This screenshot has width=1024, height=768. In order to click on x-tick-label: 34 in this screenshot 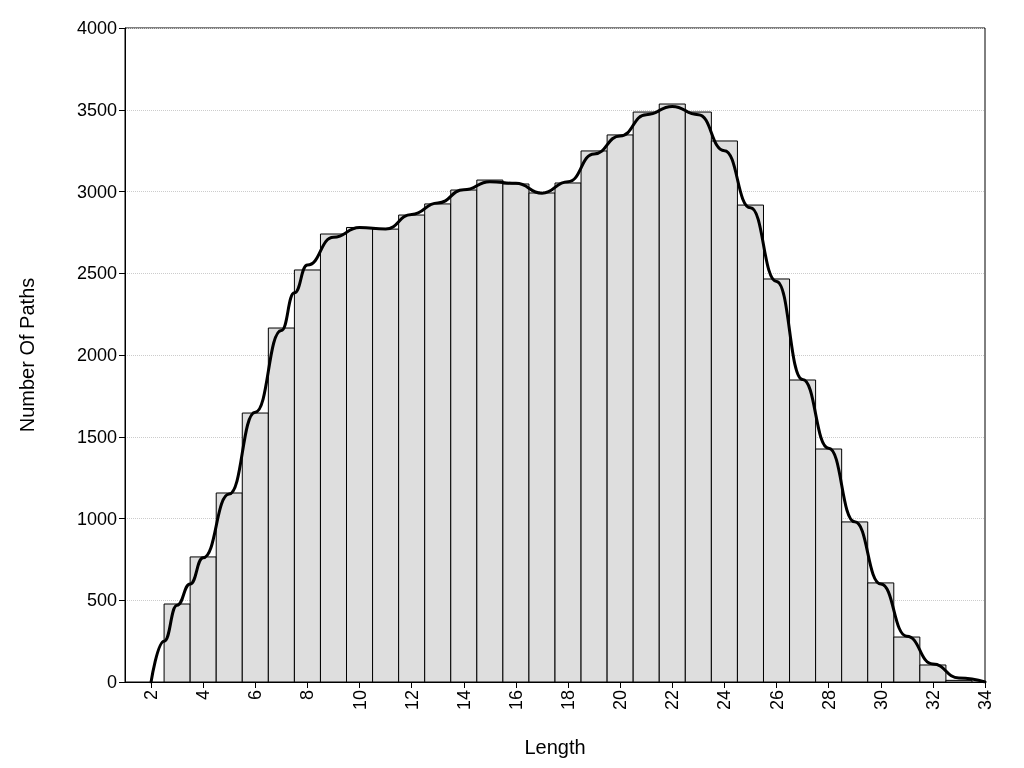, I will do `click(985, 700)`.